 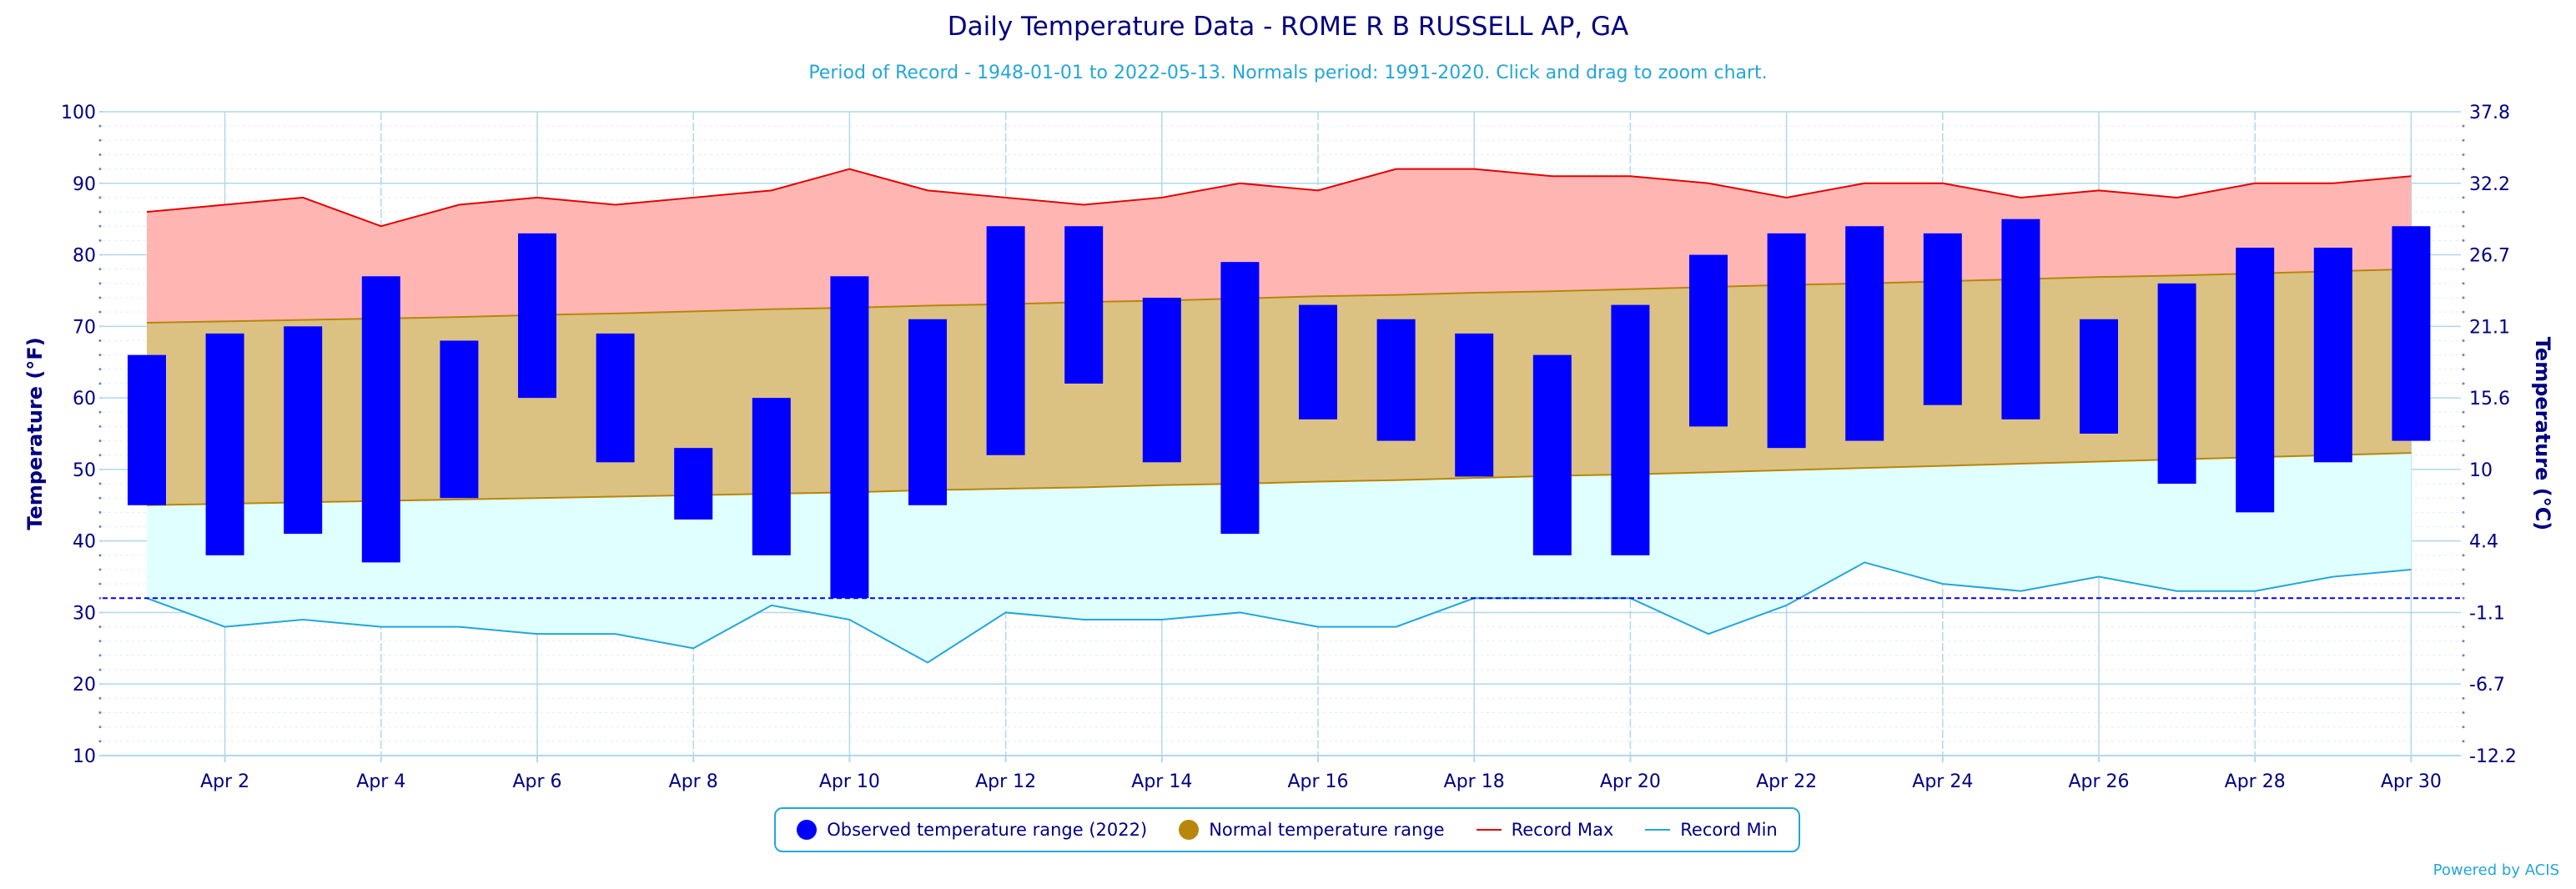 I want to click on y-tick-label: 60, so click(x=84, y=399).